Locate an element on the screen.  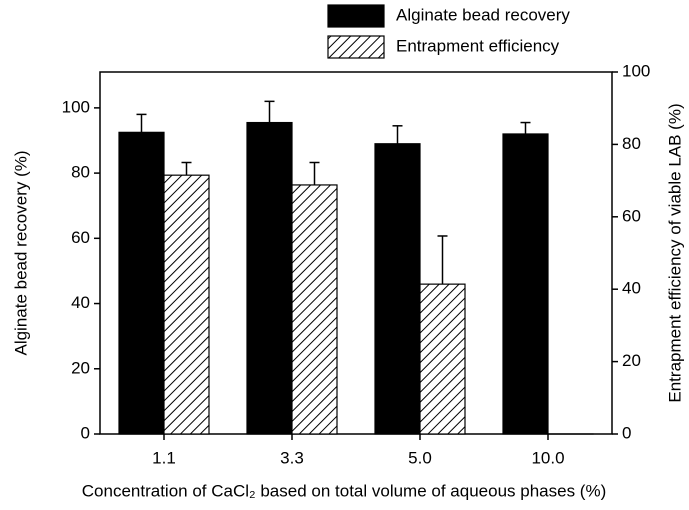
legend-label: Alginate bead recovery is located at coordinates (483, 14).